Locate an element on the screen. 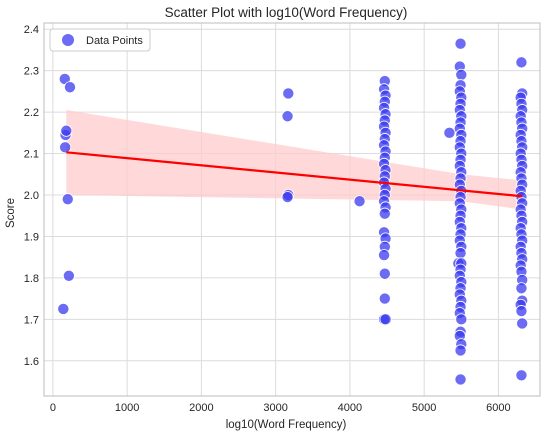 The width and height of the screenshot is (550, 438). y-tick-label: 2.2 is located at coordinates (31, 113).